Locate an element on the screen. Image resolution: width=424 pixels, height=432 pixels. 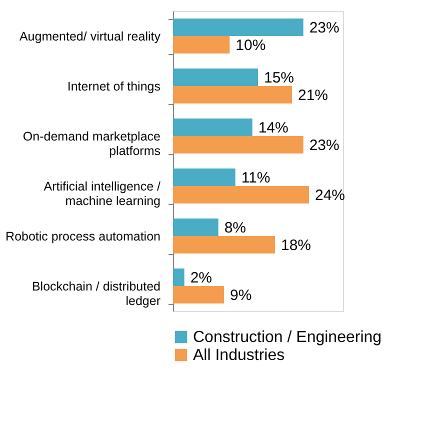
data-label: 14% is located at coordinates (273, 127).